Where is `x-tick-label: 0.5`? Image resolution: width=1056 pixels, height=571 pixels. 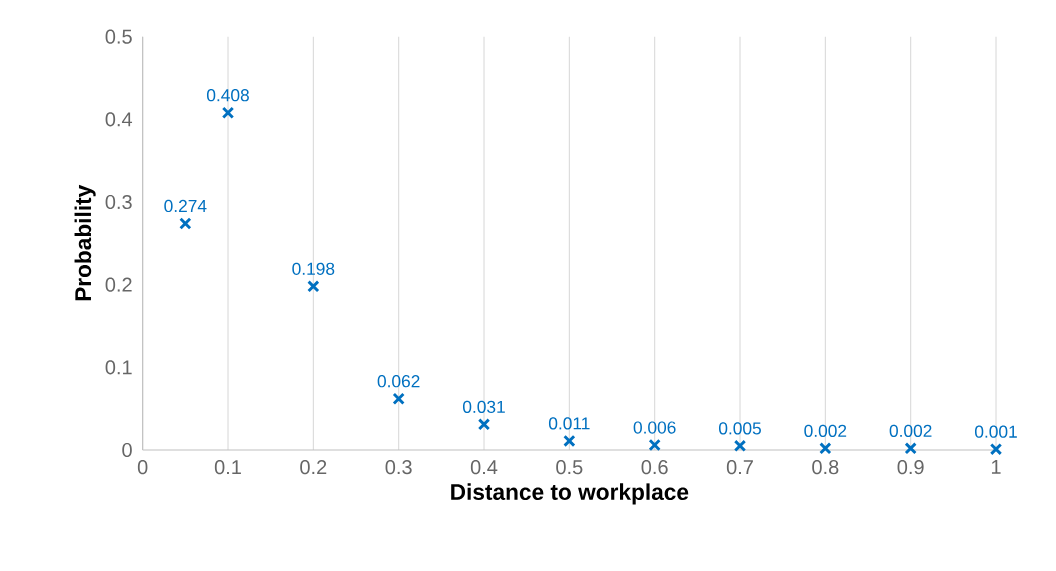
x-tick-label: 0.5 is located at coordinates (569, 467).